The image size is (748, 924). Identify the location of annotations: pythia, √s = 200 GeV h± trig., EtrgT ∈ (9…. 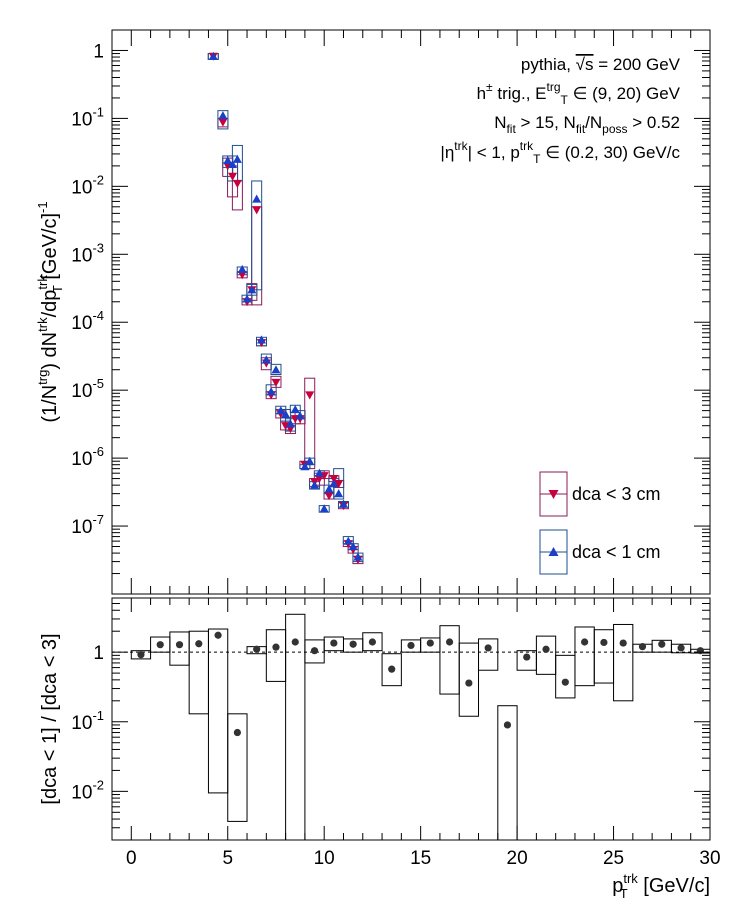
(560, 110).